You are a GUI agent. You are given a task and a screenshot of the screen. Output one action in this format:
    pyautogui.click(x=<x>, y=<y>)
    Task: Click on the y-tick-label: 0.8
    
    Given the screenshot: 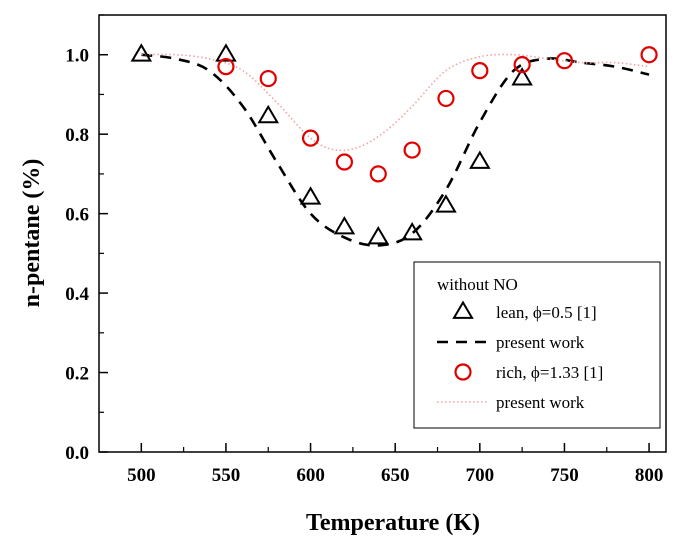 What is the action you would take?
    pyautogui.click(x=77, y=135)
    